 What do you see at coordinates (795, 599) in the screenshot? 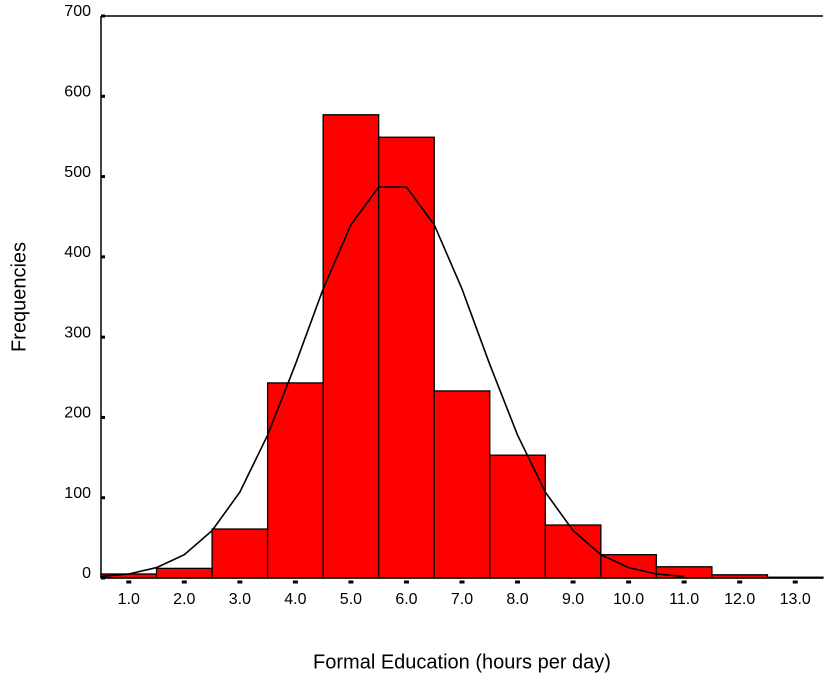
I see `x-tick-label: 13.0` at bounding box center [795, 599].